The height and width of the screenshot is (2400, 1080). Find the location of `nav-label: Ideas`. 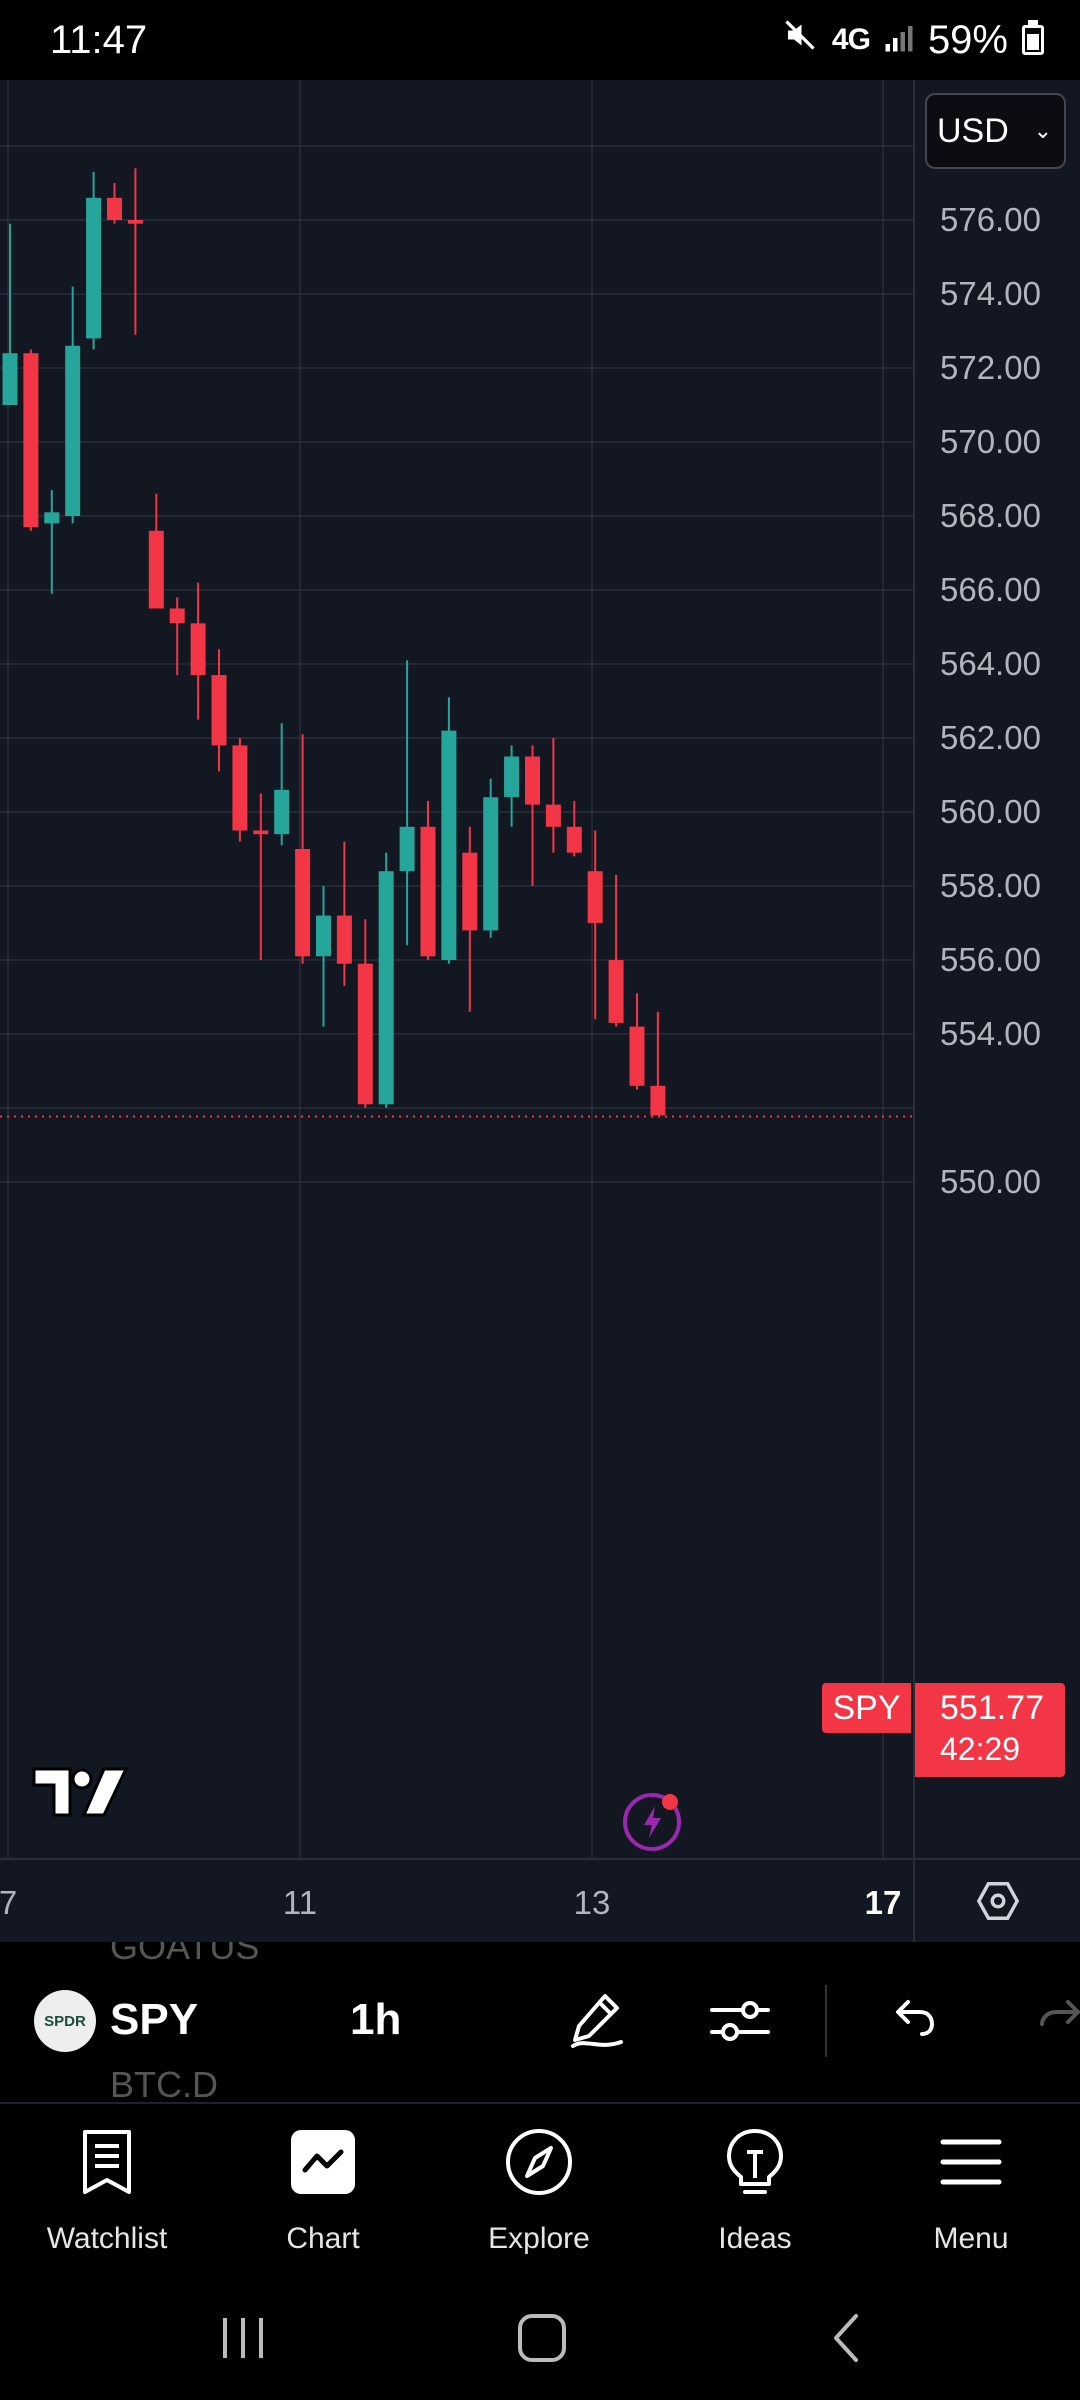

nav-label: Ideas is located at coordinates (755, 2238).